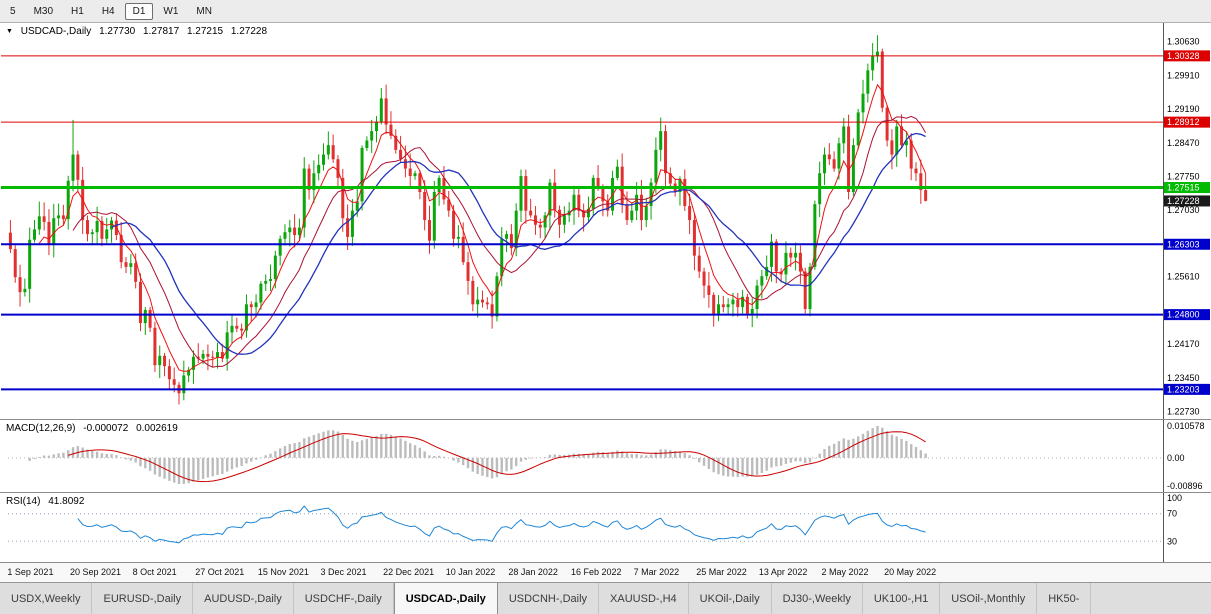  I want to click on svg-text: 1.28470, so click(1183, 143).